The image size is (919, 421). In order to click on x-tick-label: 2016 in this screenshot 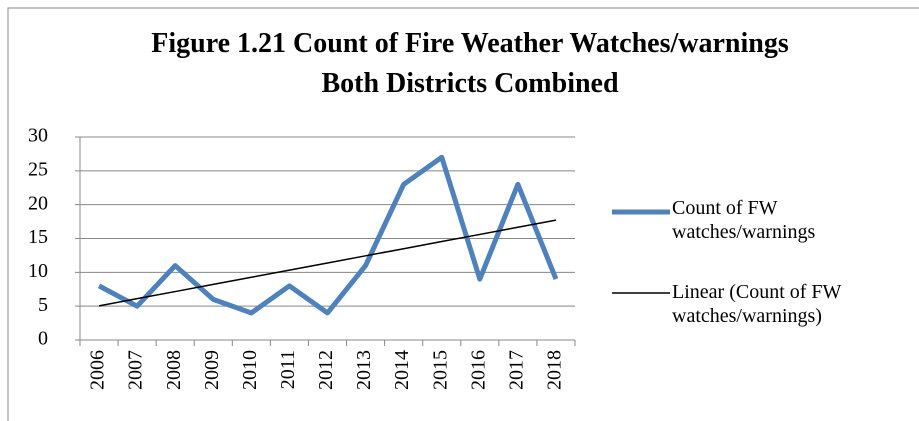, I will do `click(478, 370)`.